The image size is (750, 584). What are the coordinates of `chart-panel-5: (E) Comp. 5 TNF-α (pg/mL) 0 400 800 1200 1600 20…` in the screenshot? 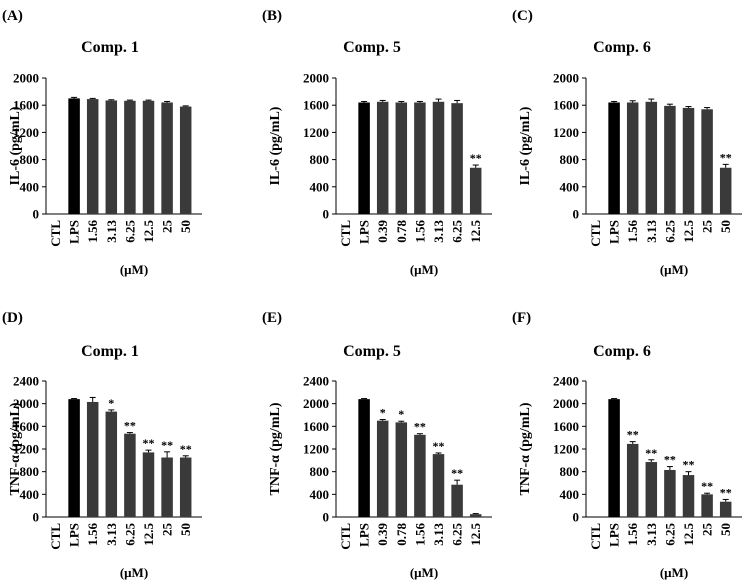 It's located at (377, 445).